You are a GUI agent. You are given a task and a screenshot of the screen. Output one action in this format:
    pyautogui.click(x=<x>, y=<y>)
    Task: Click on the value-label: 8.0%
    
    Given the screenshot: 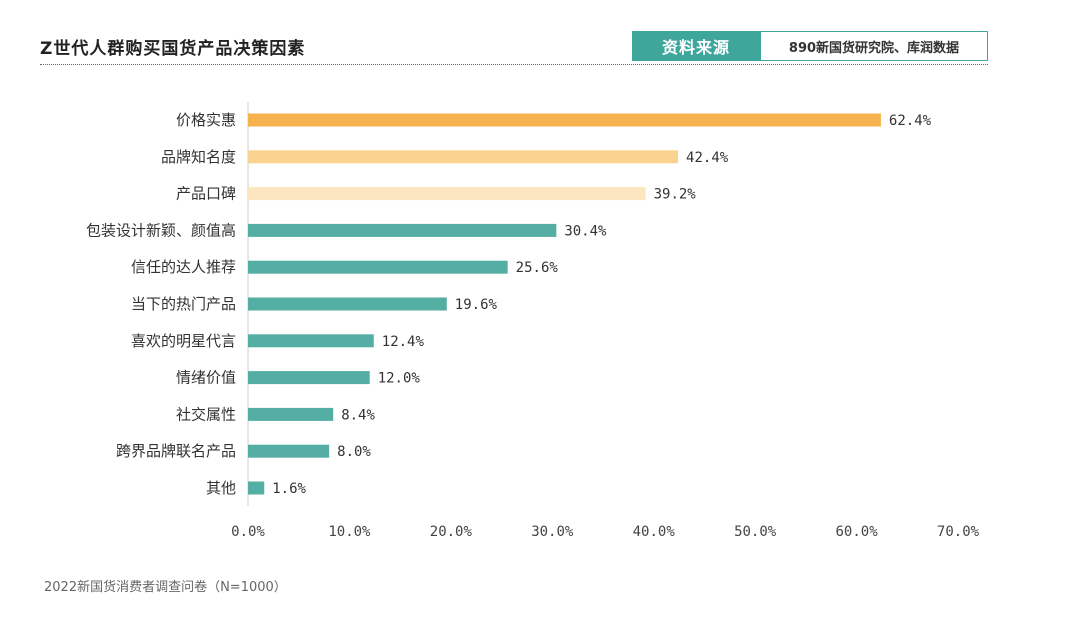 What is the action you would take?
    pyautogui.click(x=354, y=452)
    